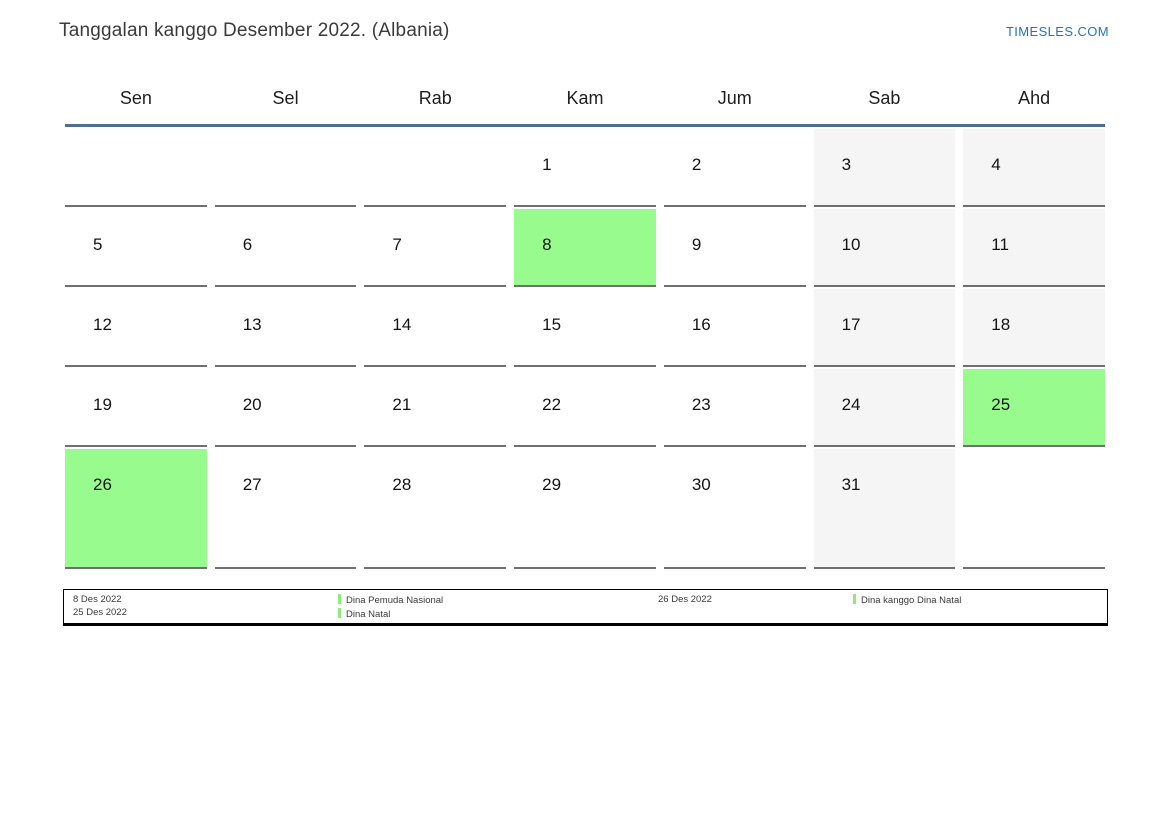  Describe the element at coordinates (696, 164) in the screenshot. I see `day-number: 2` at that location.